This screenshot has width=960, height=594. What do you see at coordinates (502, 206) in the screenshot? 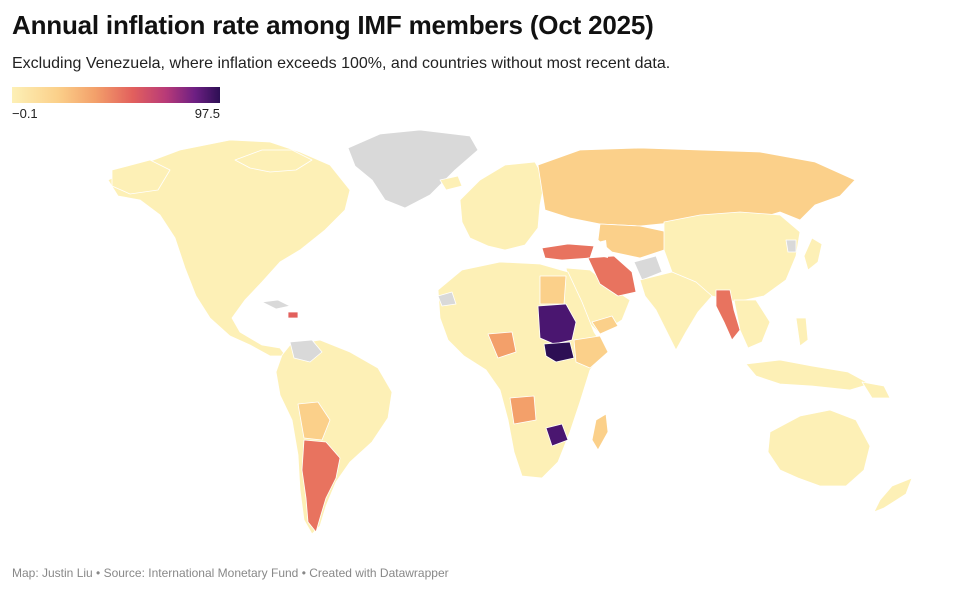
I see `region-europe` at bounding box center [502, 206].